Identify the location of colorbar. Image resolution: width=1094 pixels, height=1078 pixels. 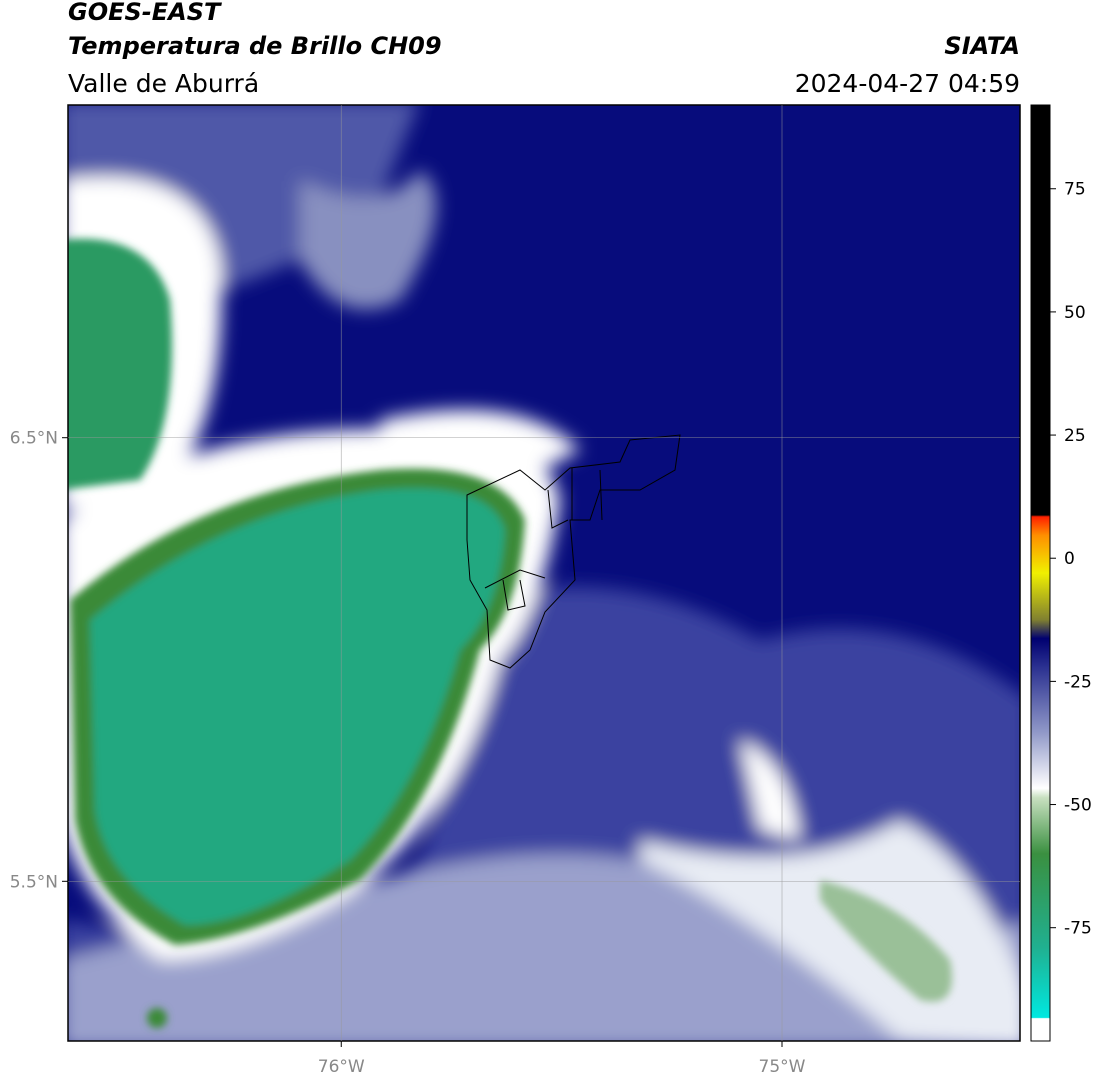
(1040, 573).